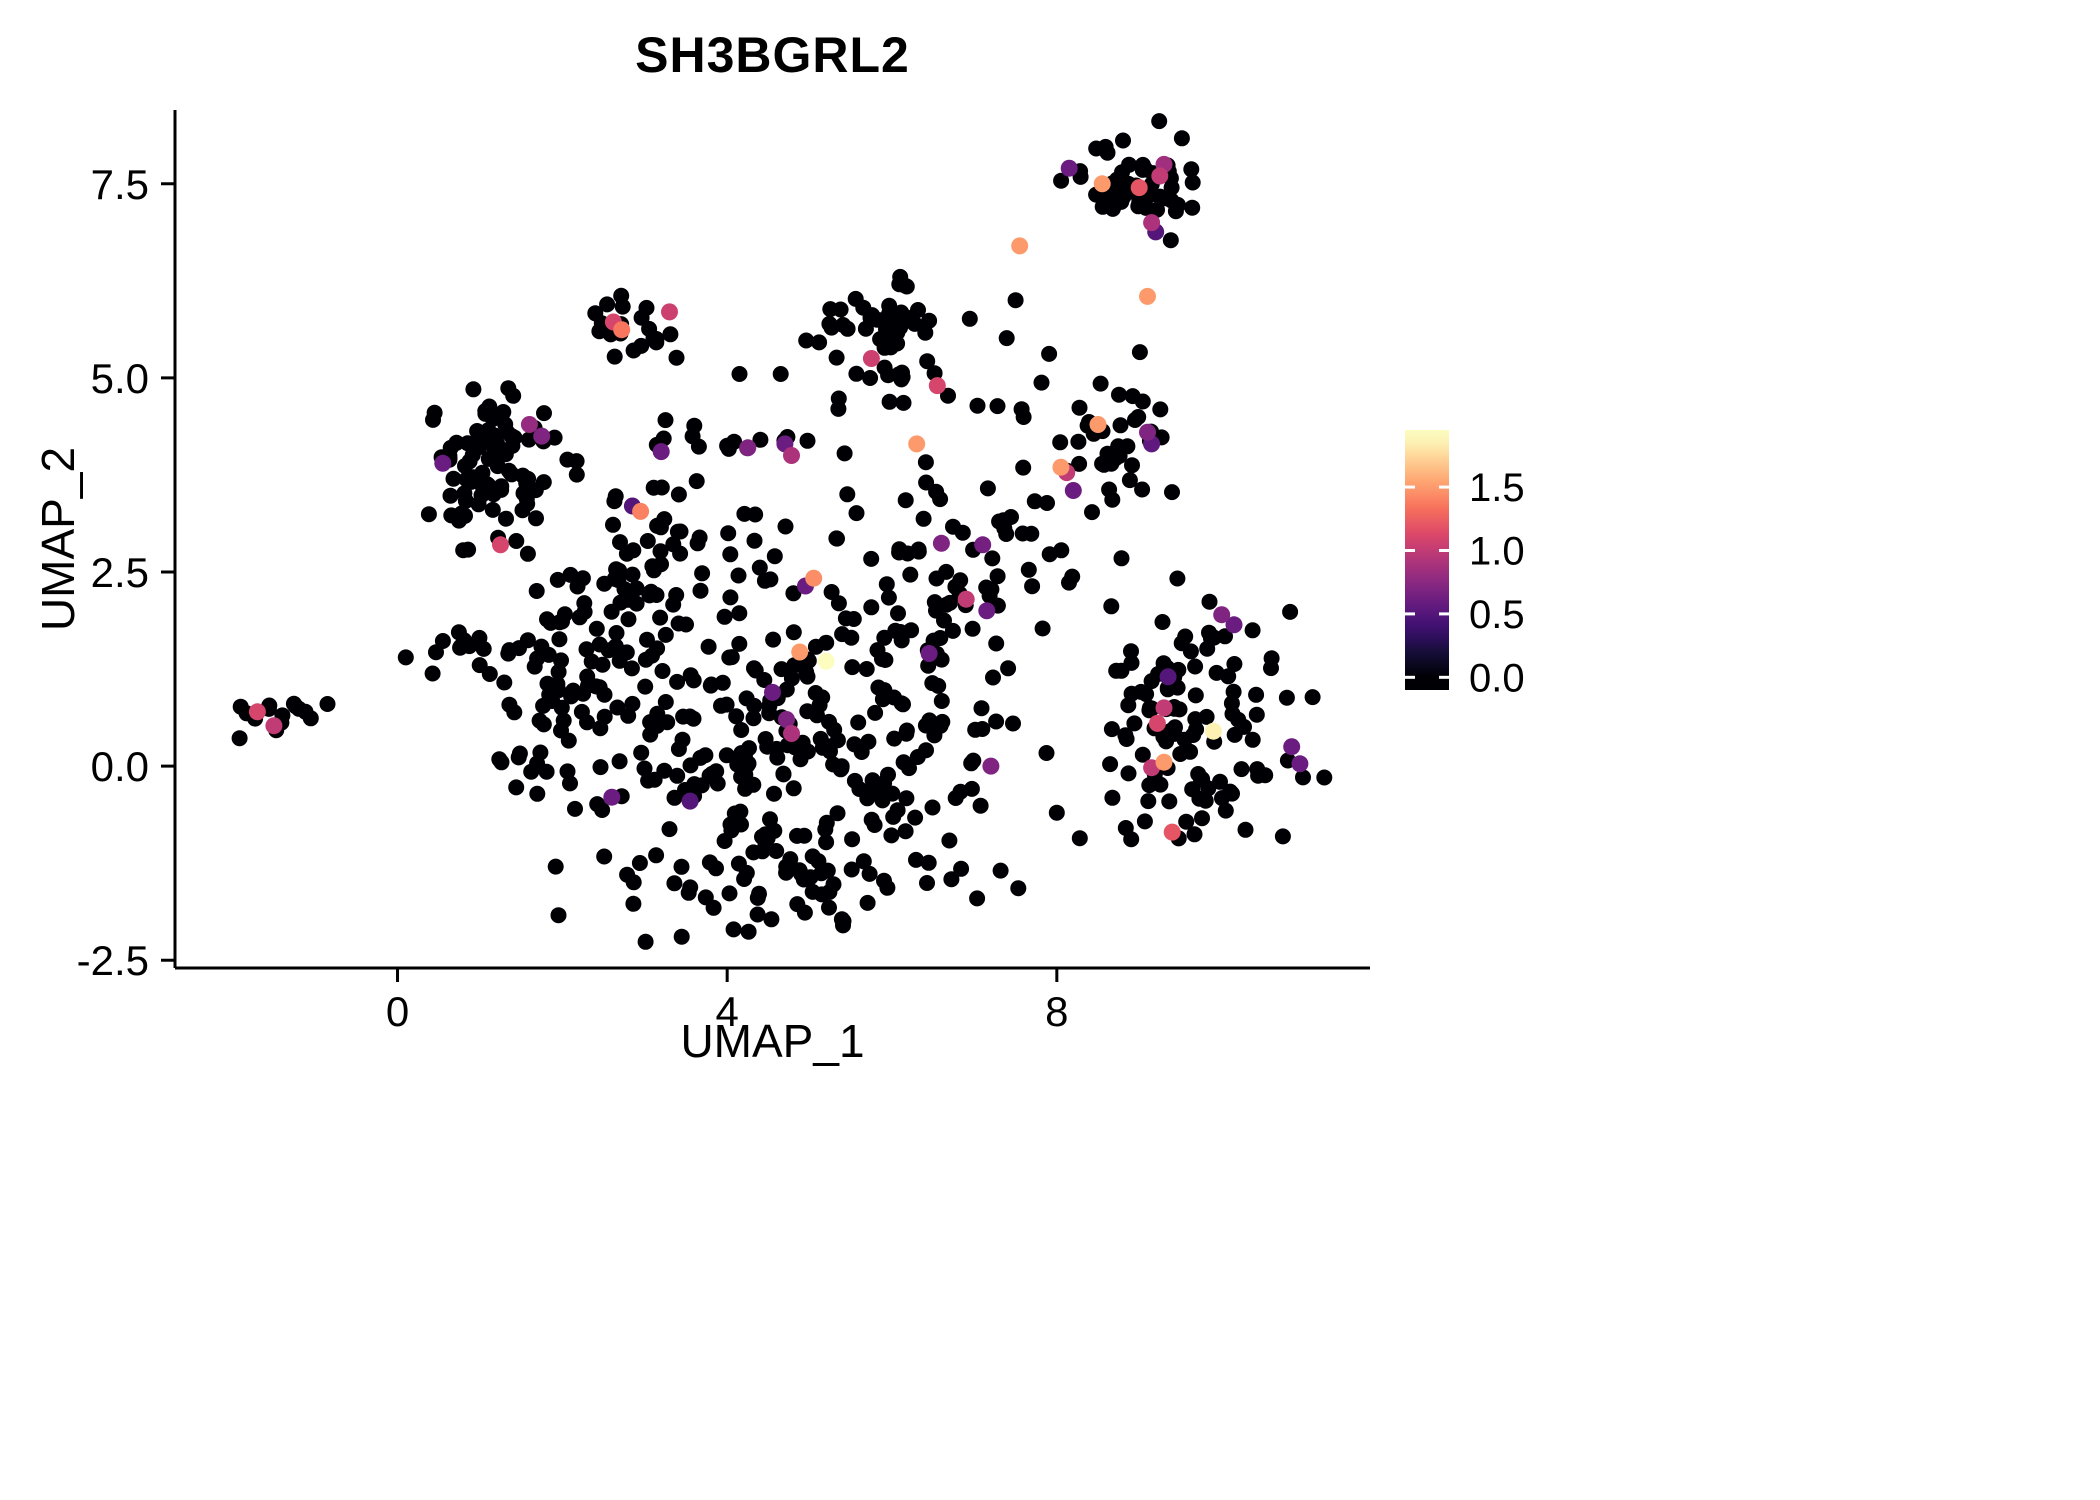  What do you see at coordinates (1497, 551) in the screenshot?
I see `colorbar-tick-label: 1.0` at bounding box center [1497, 551].